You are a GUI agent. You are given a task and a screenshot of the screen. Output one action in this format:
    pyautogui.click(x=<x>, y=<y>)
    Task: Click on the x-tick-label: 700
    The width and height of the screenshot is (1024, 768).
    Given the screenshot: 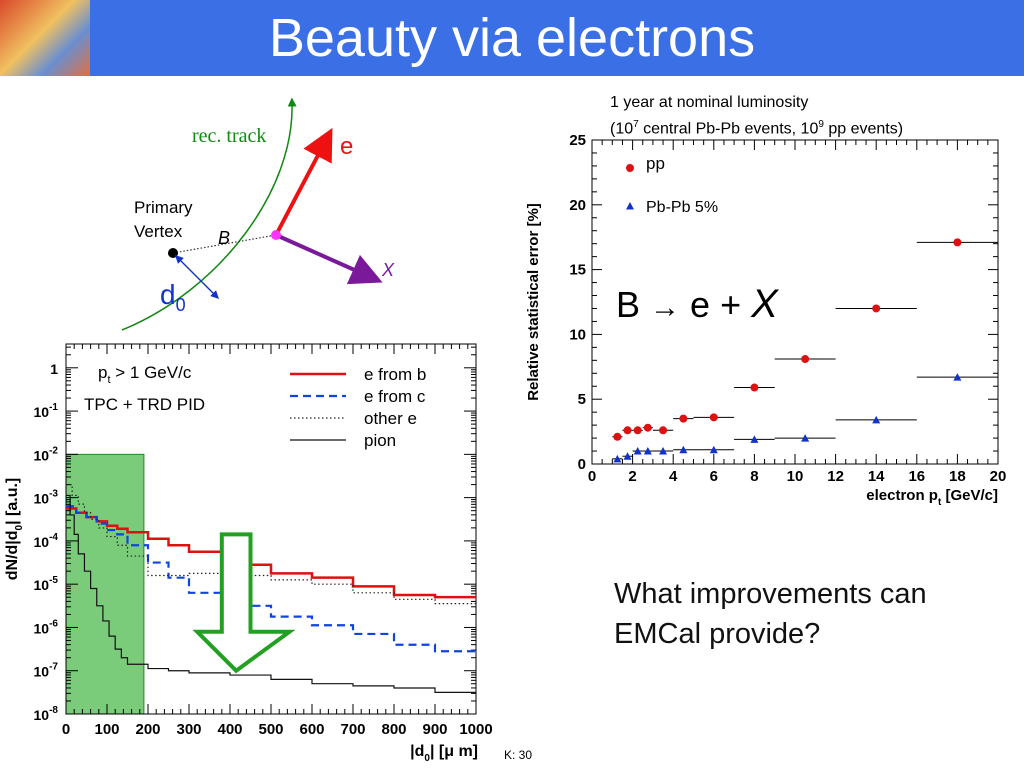 What is the action you would take?
    pyautogui.click(x=352, y=729)
    